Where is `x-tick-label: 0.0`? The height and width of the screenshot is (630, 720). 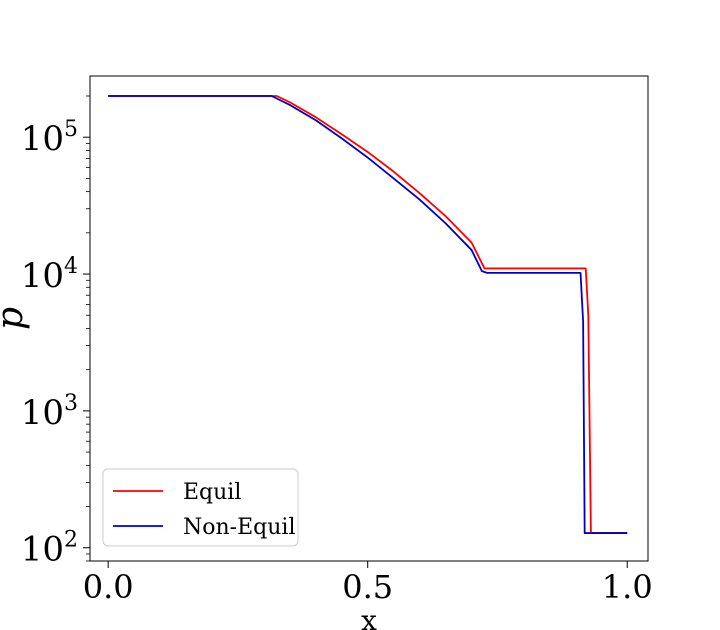
x-tick-label: 0.0 is located at coordinates (108, 587).